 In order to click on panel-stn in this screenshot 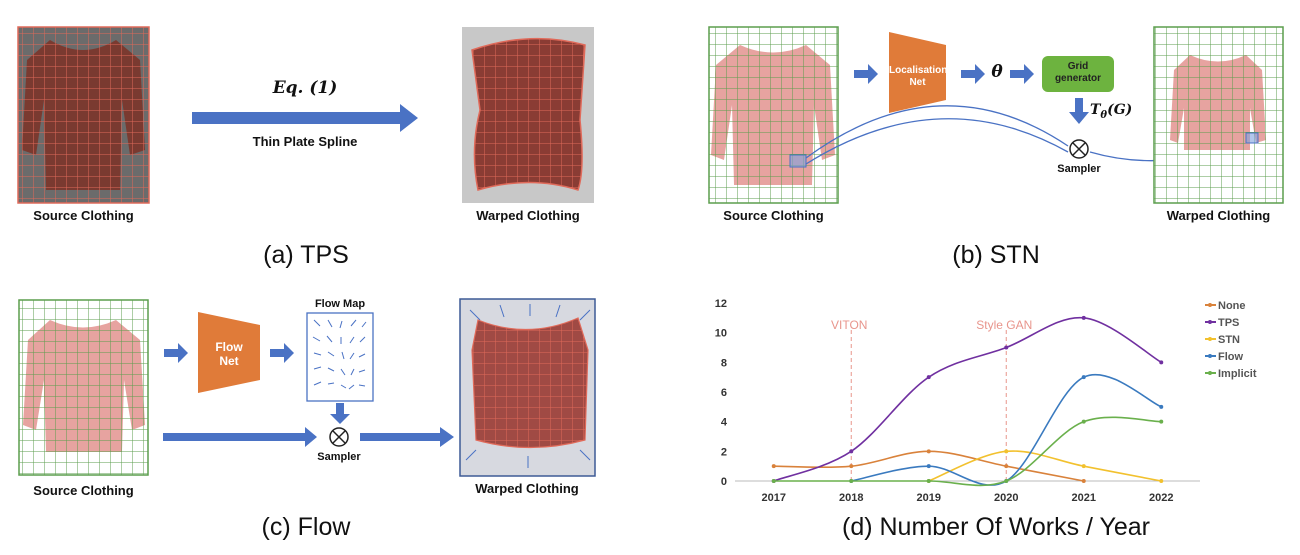, I will do `click(996, 115)`.